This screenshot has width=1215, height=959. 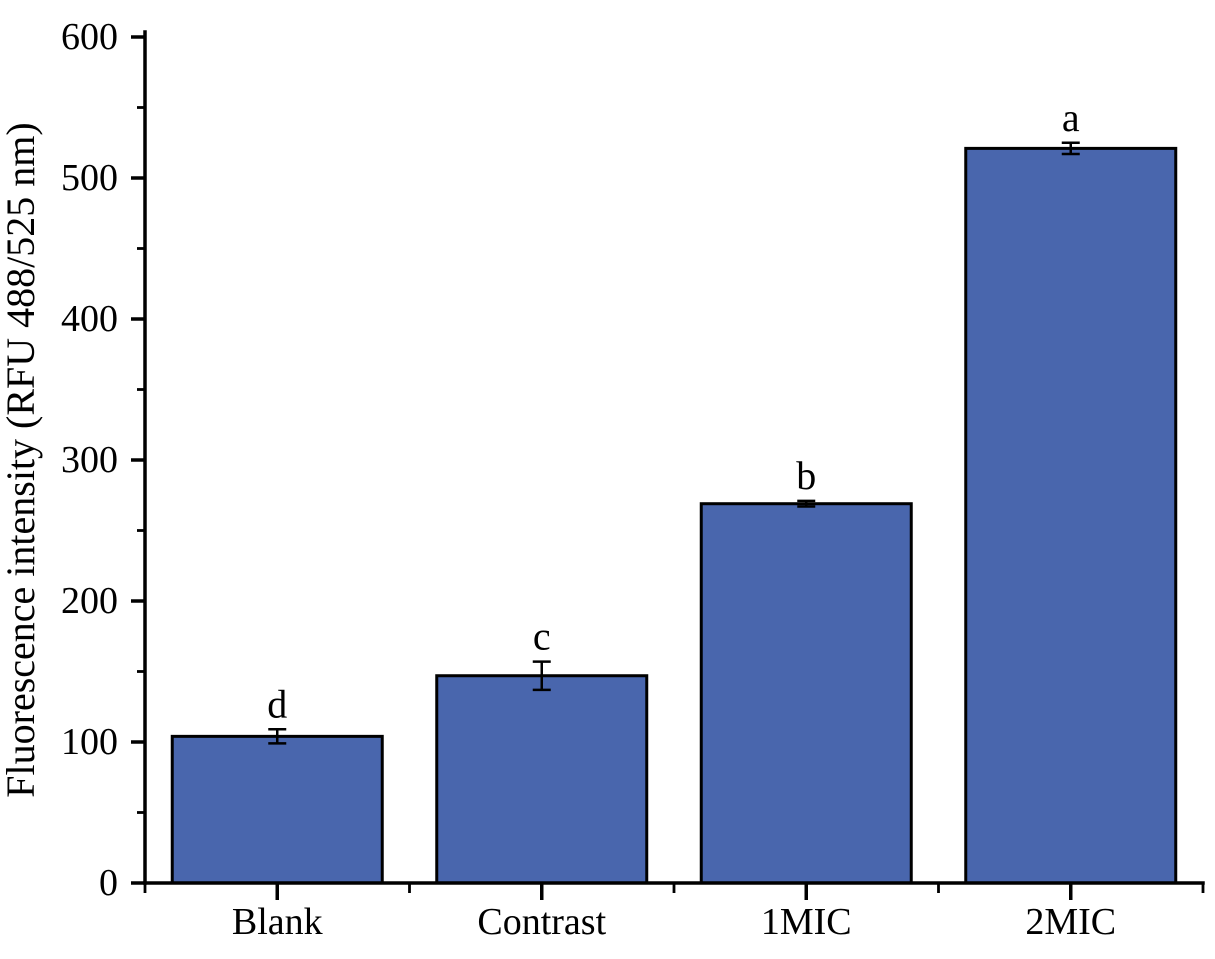 I want to click on sig-letter-blank: d, so click(x=277, y=703).